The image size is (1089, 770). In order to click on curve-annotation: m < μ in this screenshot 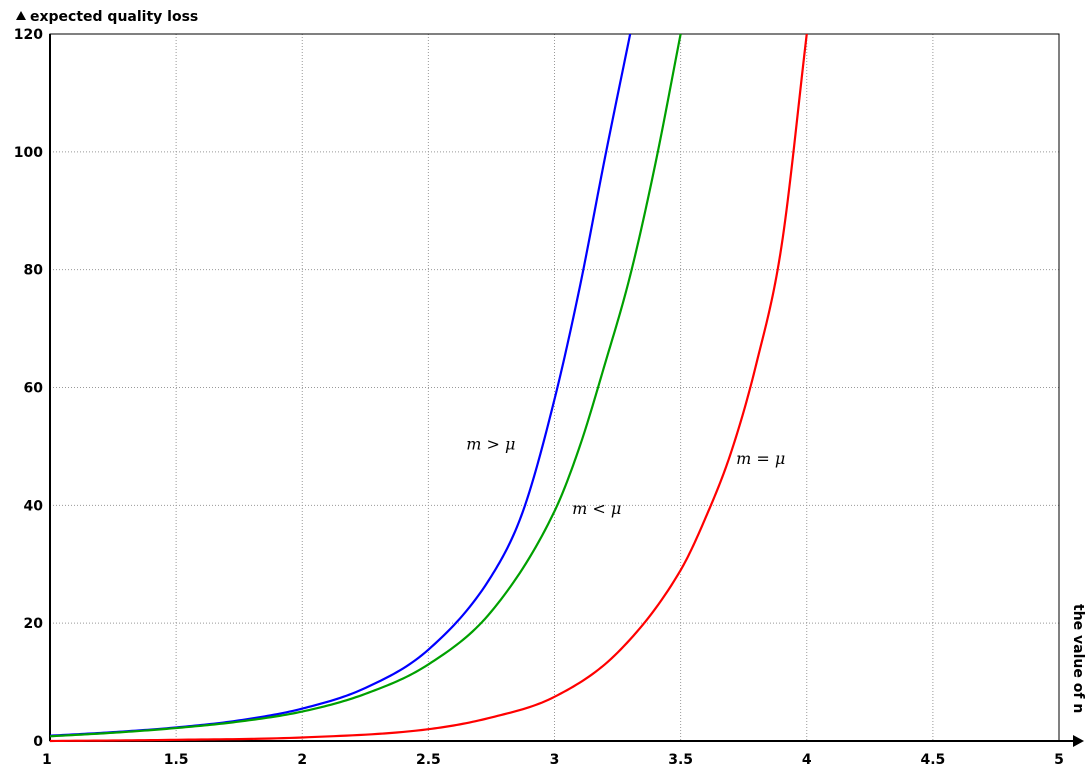, I will do `click(596, 508)`.